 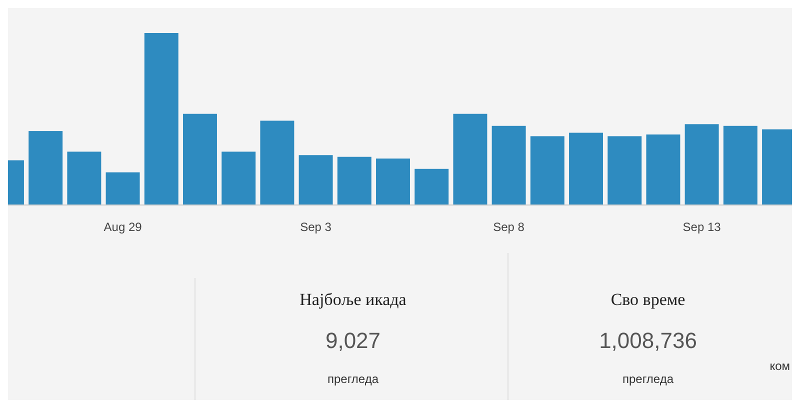 I want to click on text: Најбоље икада, so click(x=353, y=299).